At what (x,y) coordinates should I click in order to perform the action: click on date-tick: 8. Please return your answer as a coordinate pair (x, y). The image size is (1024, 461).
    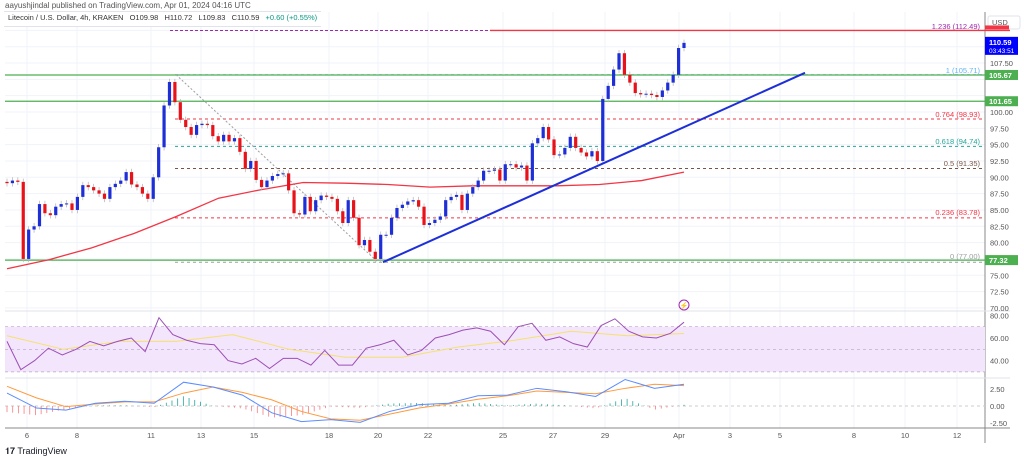
    Looking at the image, I should click on (77, 435).